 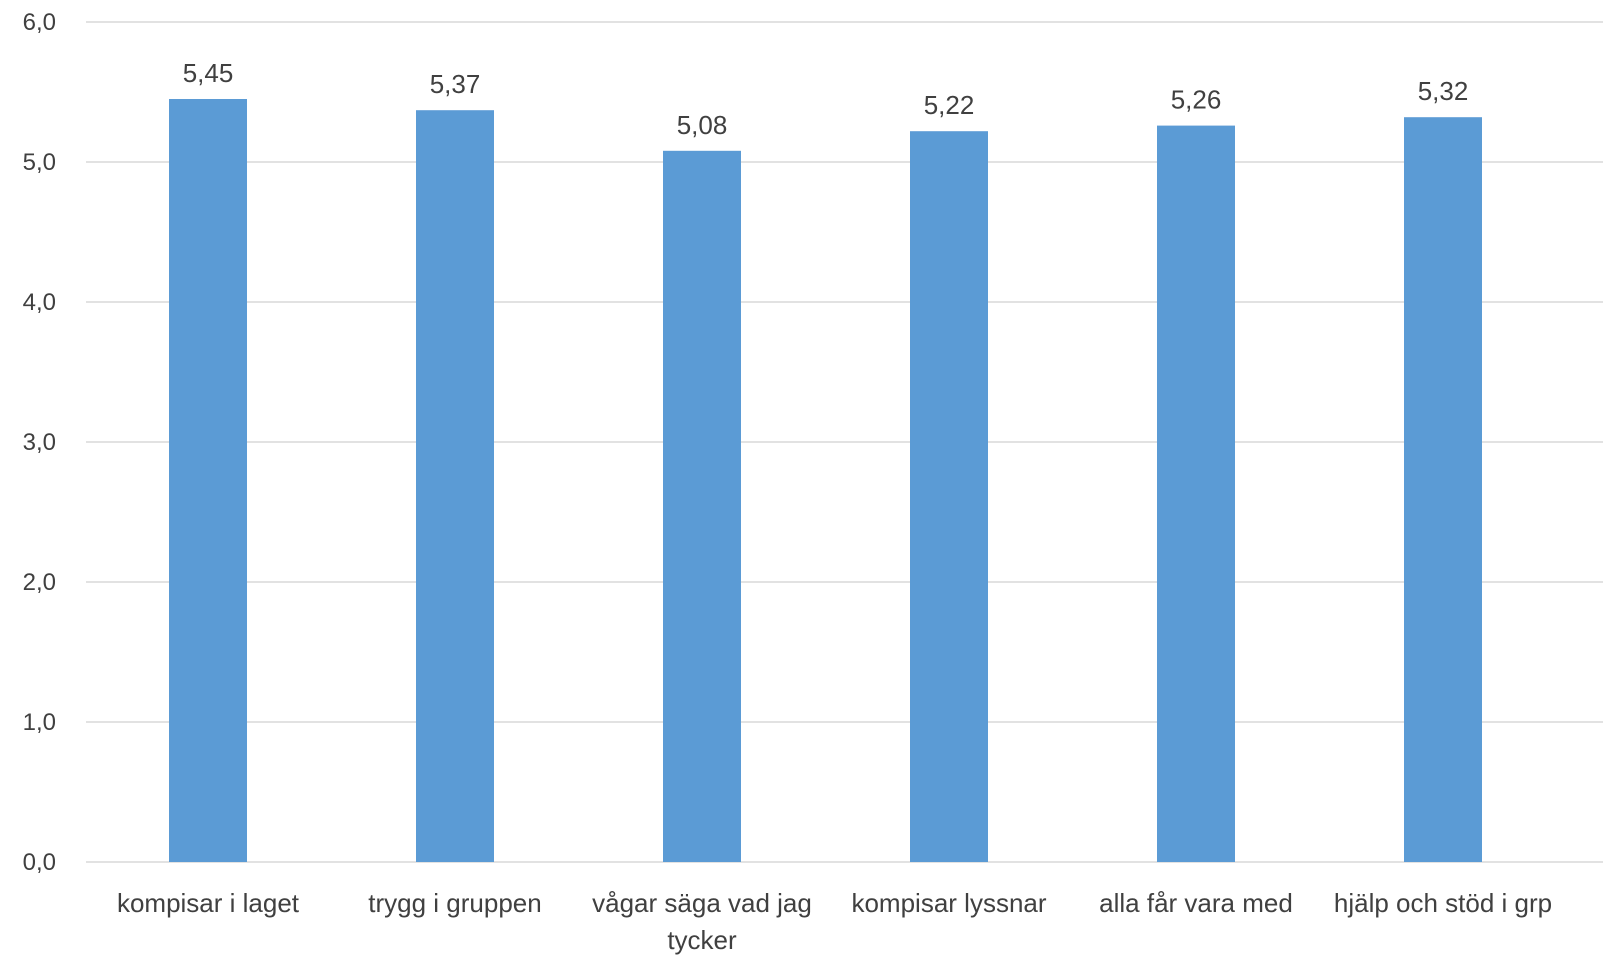 What do you see at coordinates (208, 903) in the screenshot?
I see `x-category-label: kompisar i laget` at bounding box center [208, 903].